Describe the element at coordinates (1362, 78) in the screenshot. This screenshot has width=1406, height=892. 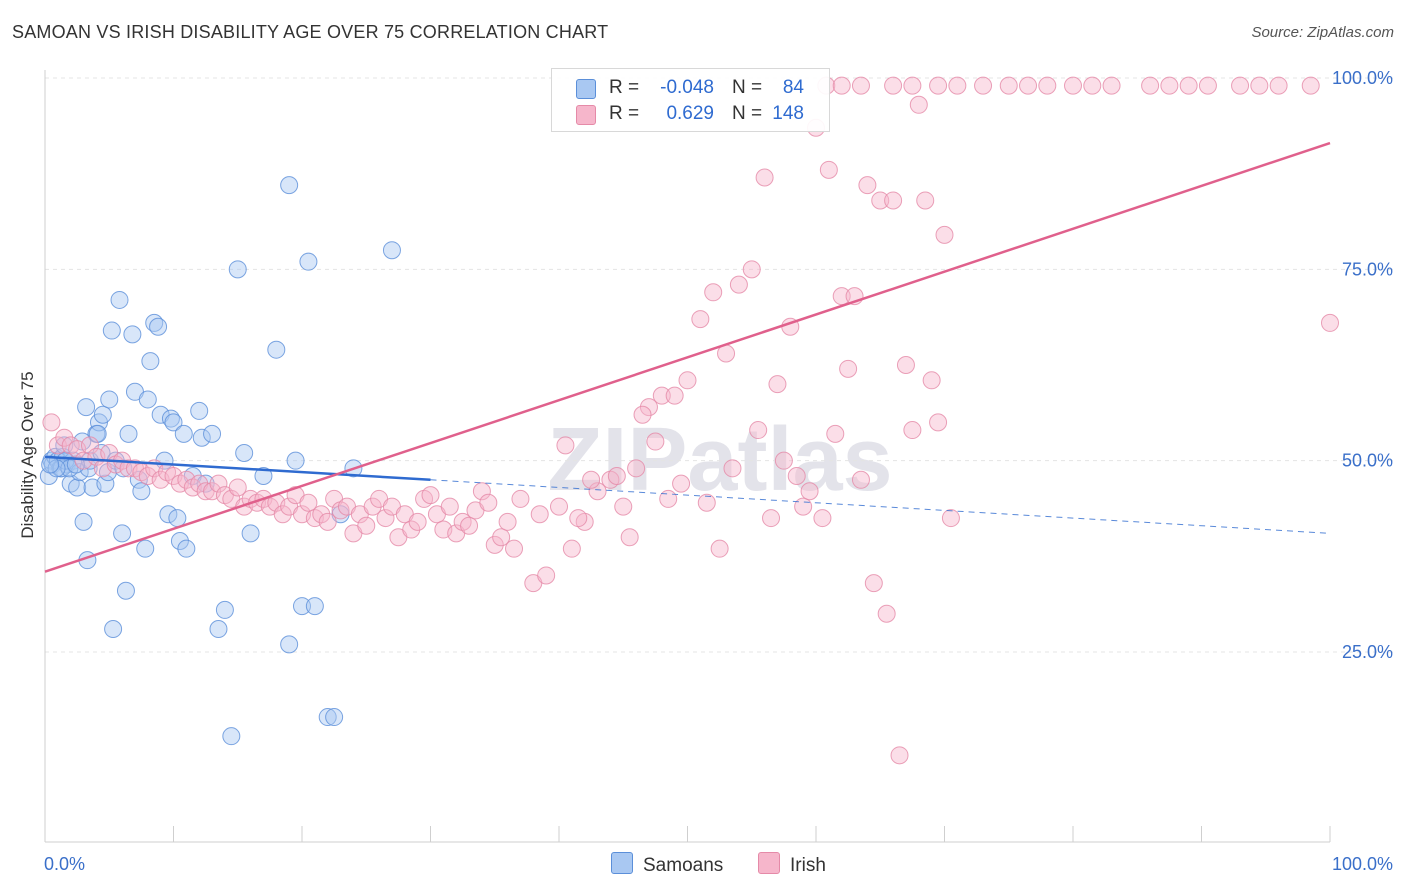
I see `y-tick-label: 100.0%` at that location.